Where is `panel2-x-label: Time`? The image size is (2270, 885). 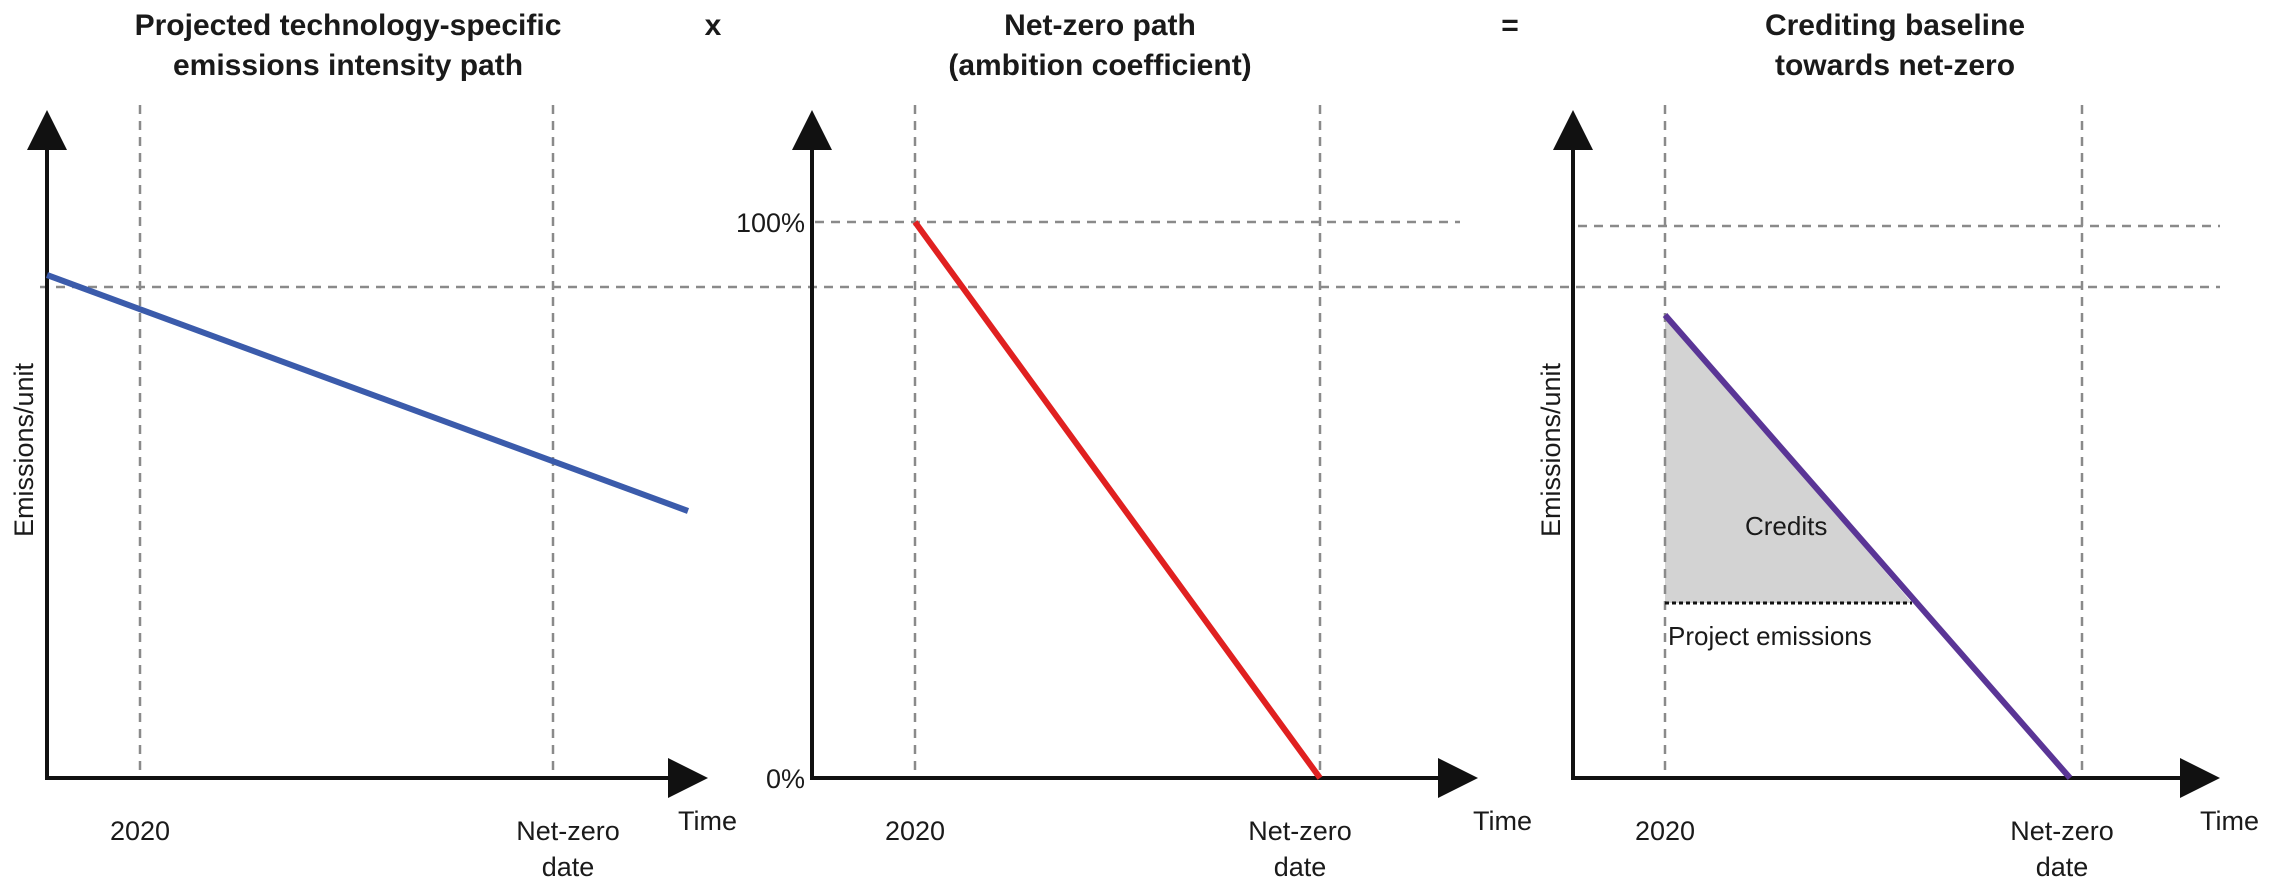 panel2-x-label: Time is located at coordinates (1502, 821).